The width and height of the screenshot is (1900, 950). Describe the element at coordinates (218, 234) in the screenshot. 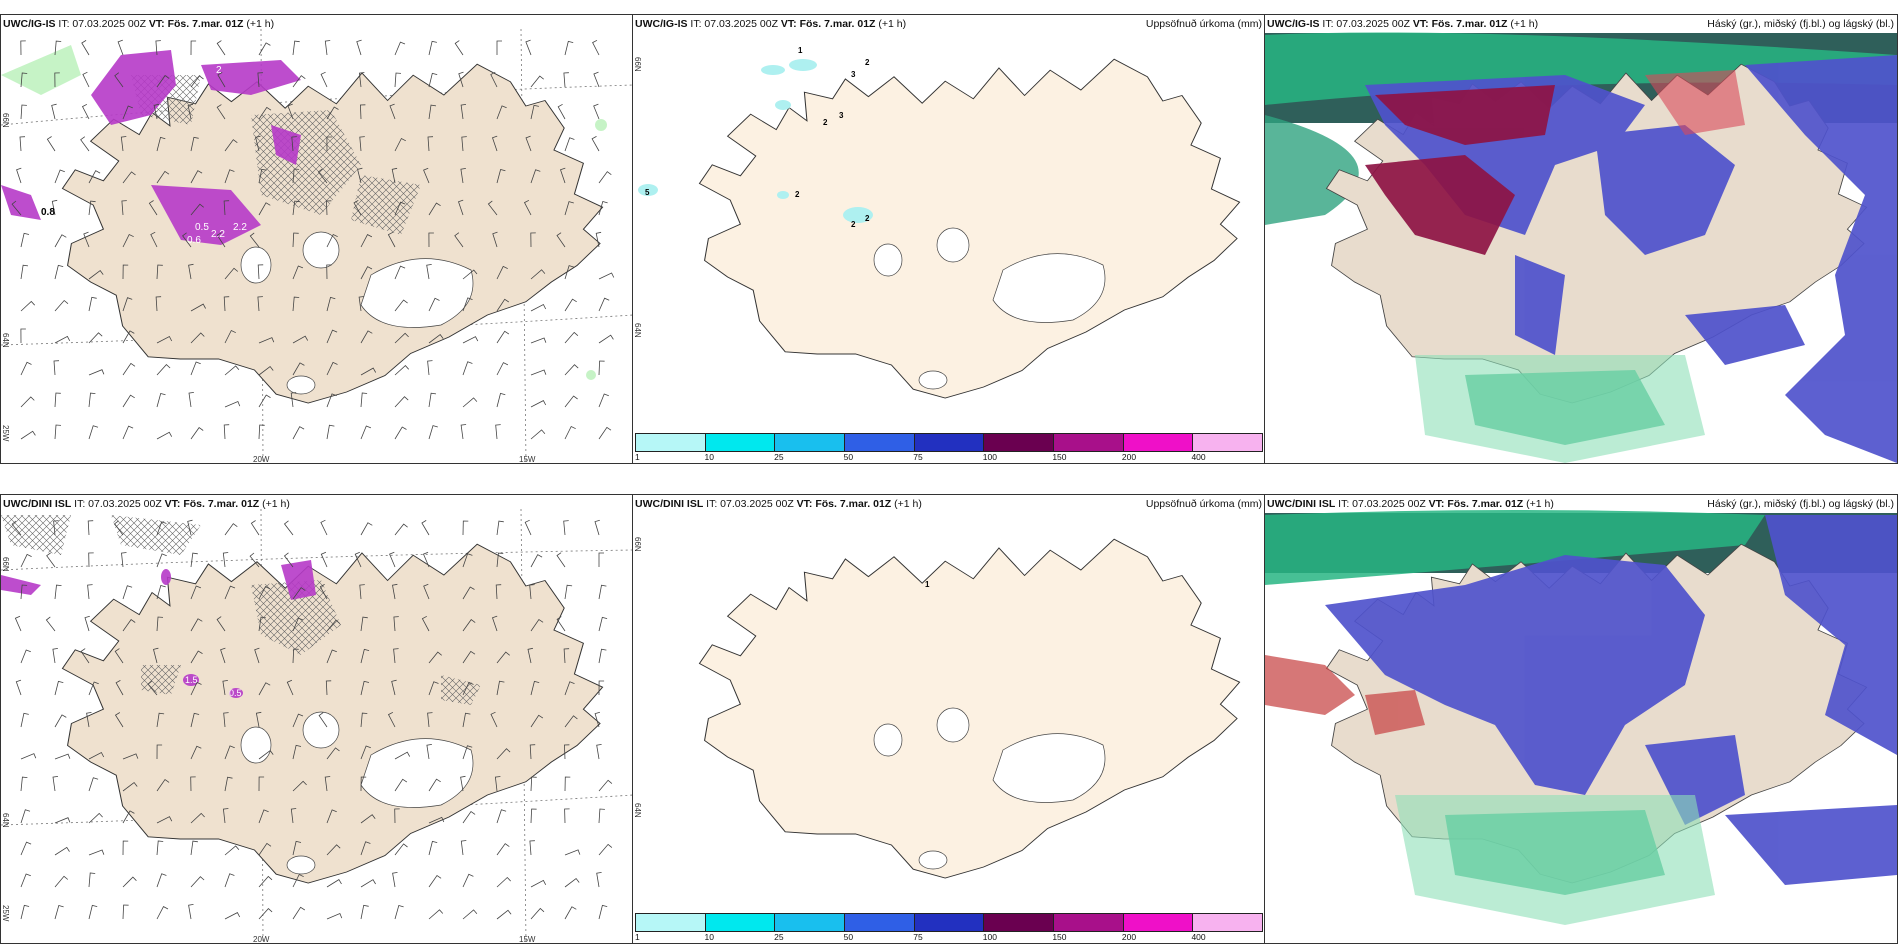

I see `wind-value: 2.2` at that location.